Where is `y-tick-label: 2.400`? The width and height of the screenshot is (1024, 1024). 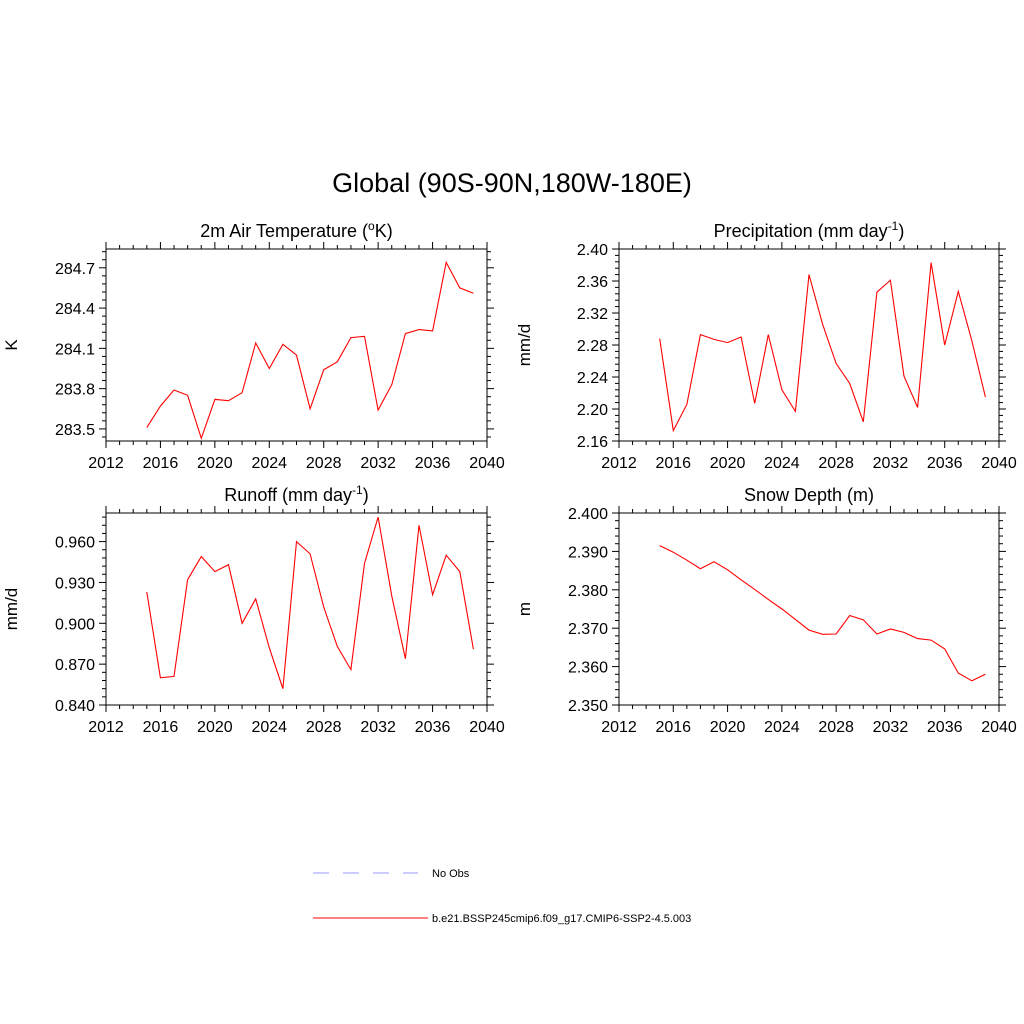 y-tick-label: 2.400 is located at coordinates (588, 514).